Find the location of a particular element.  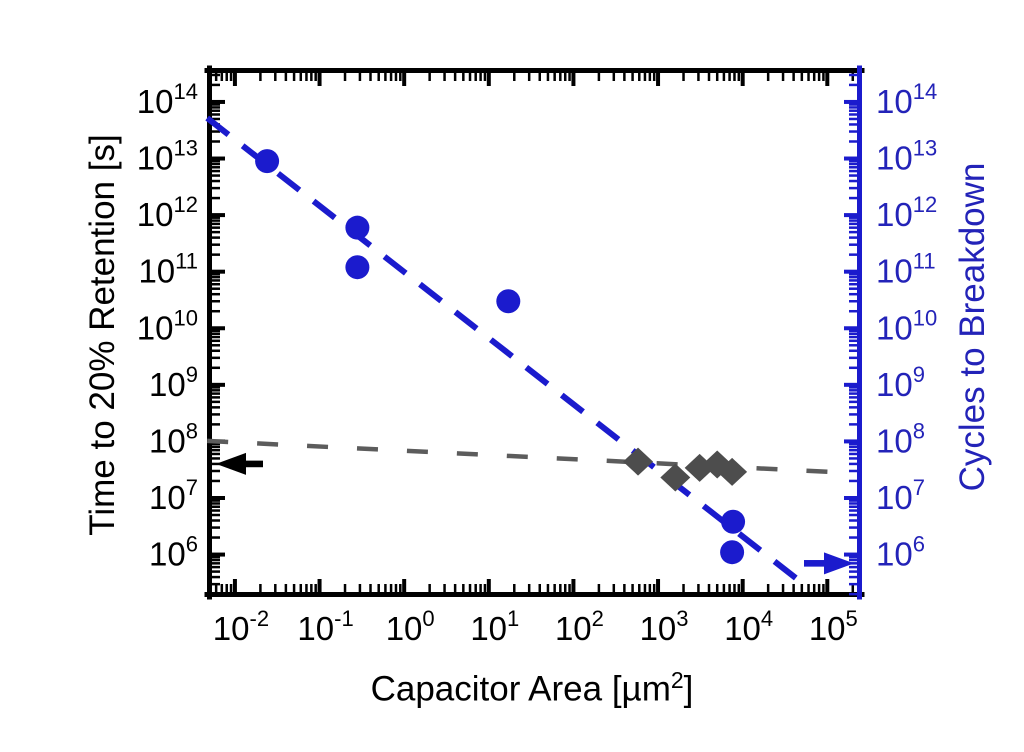

y-right-tick-label: 10⁷ is located at coordinates (900, 495).